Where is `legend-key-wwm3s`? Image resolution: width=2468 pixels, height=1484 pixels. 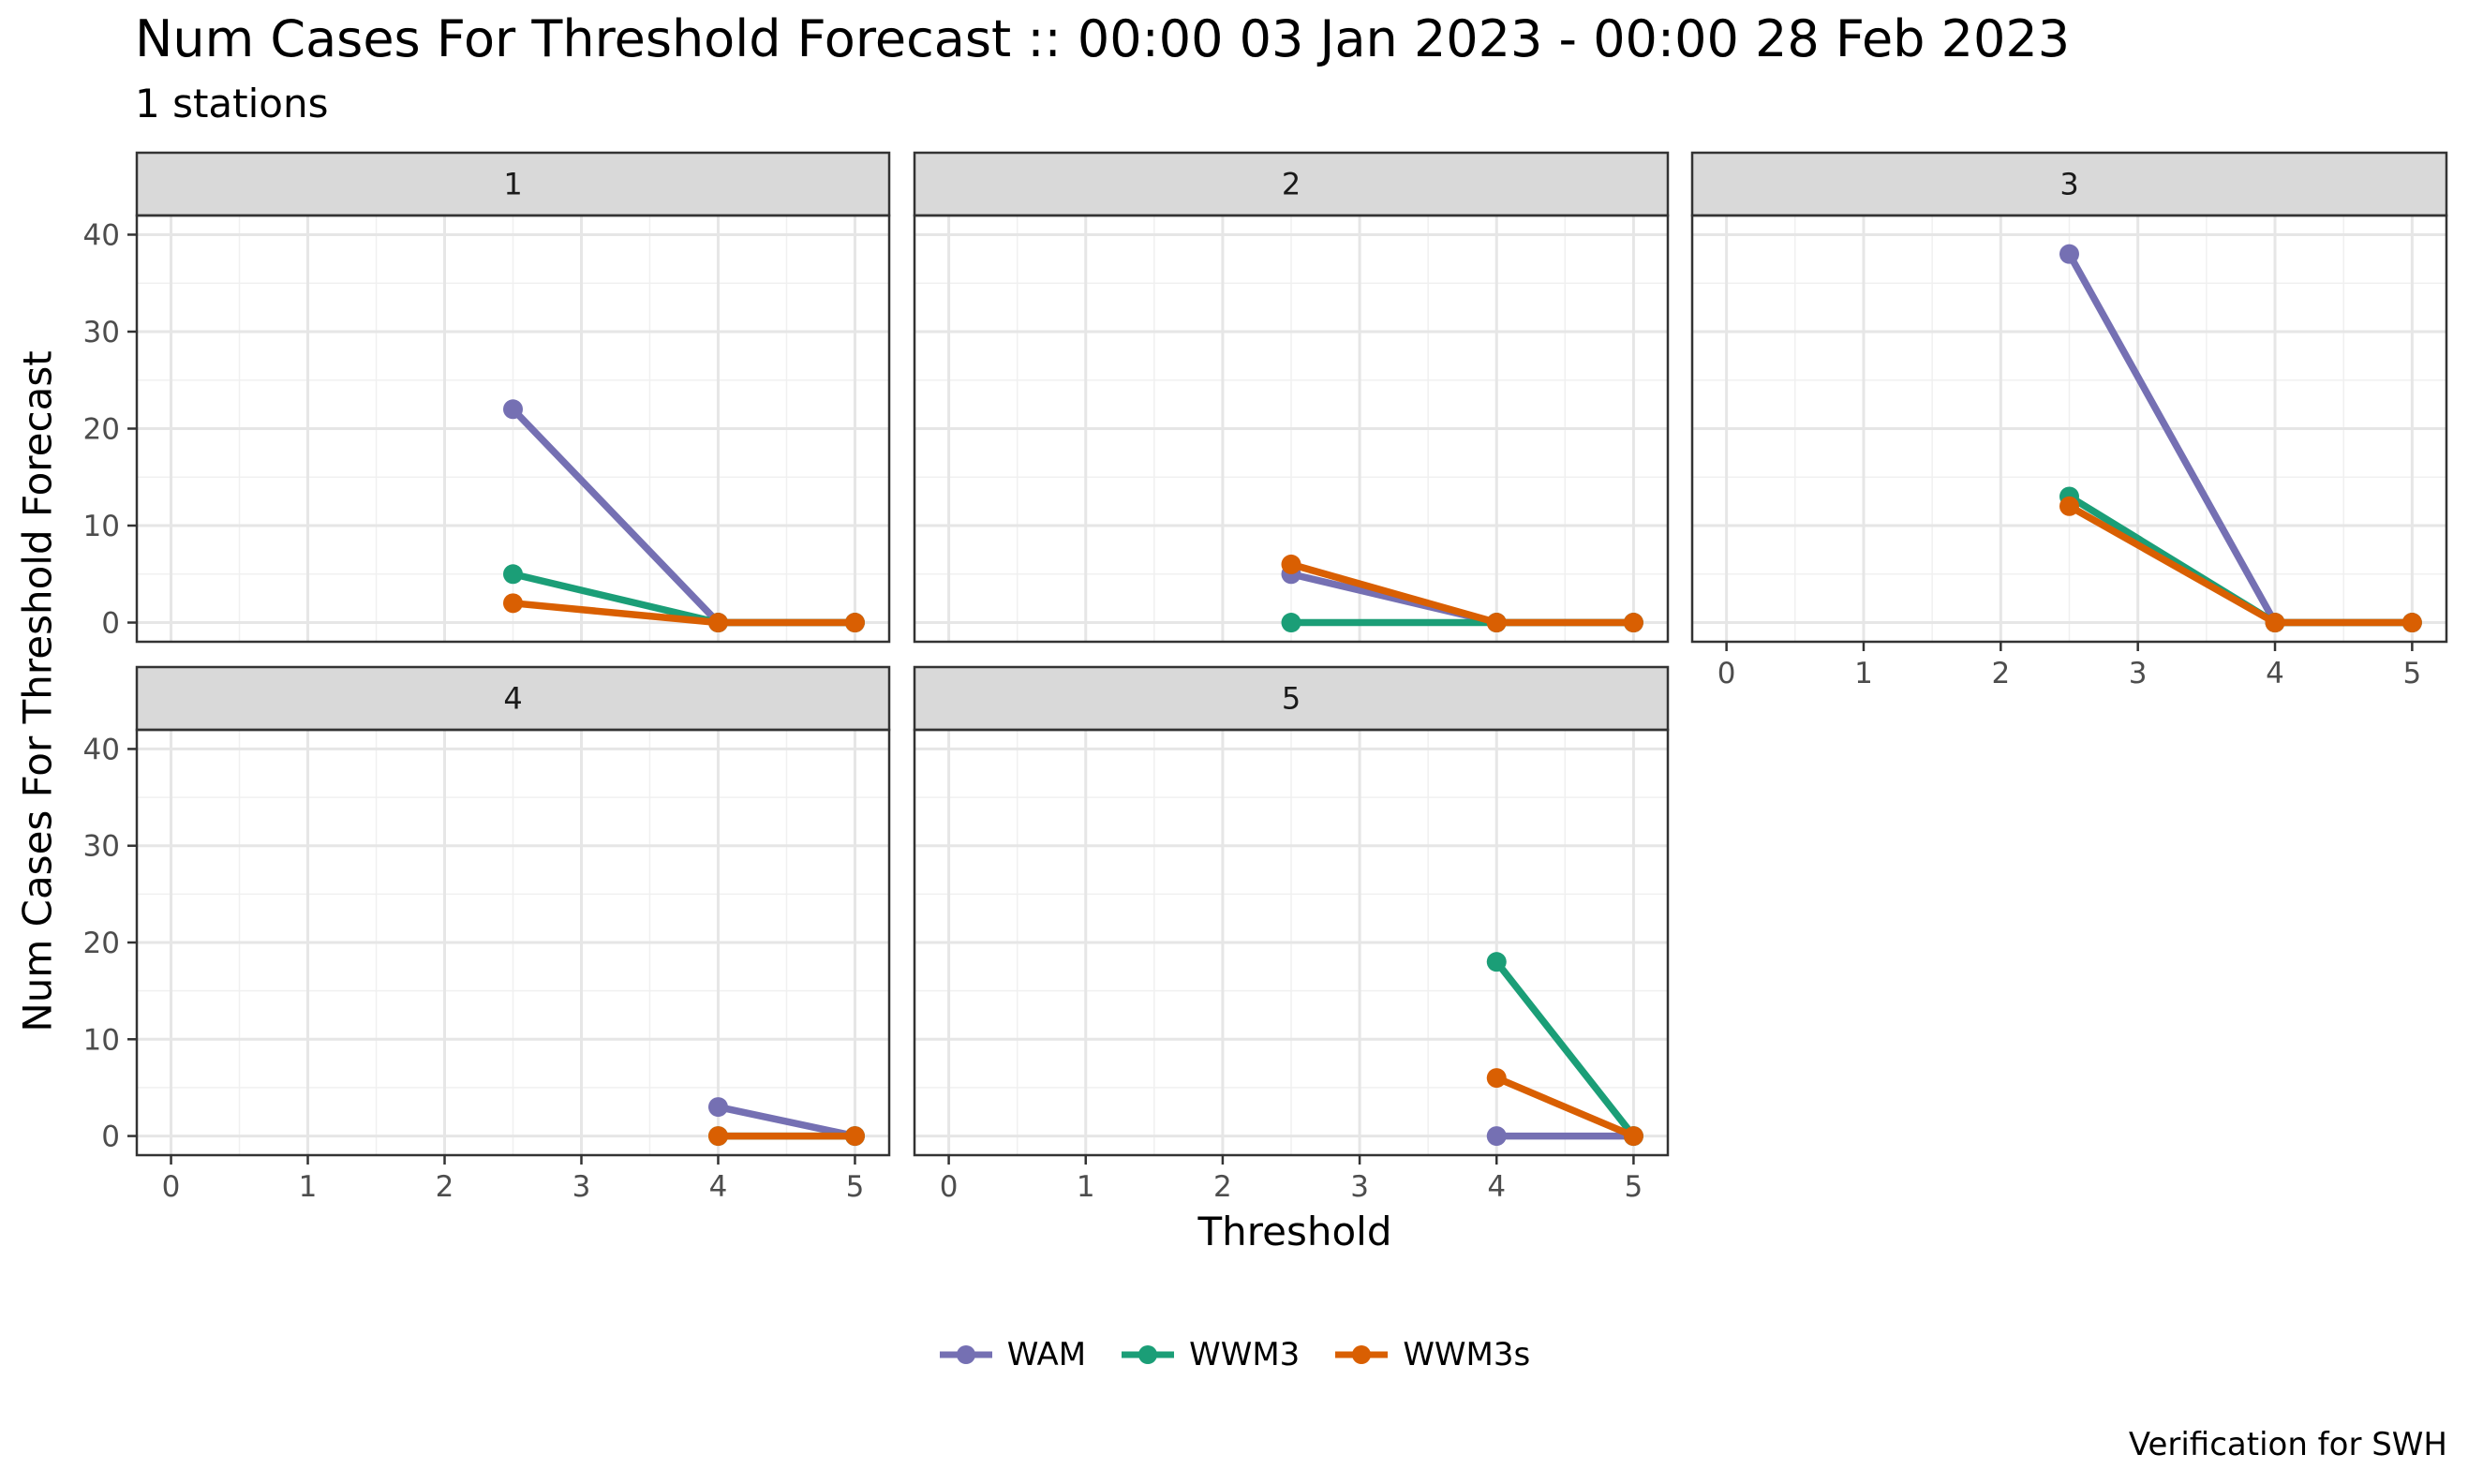
legend-key-wwm3s is located at coordinates (1362, 1354).